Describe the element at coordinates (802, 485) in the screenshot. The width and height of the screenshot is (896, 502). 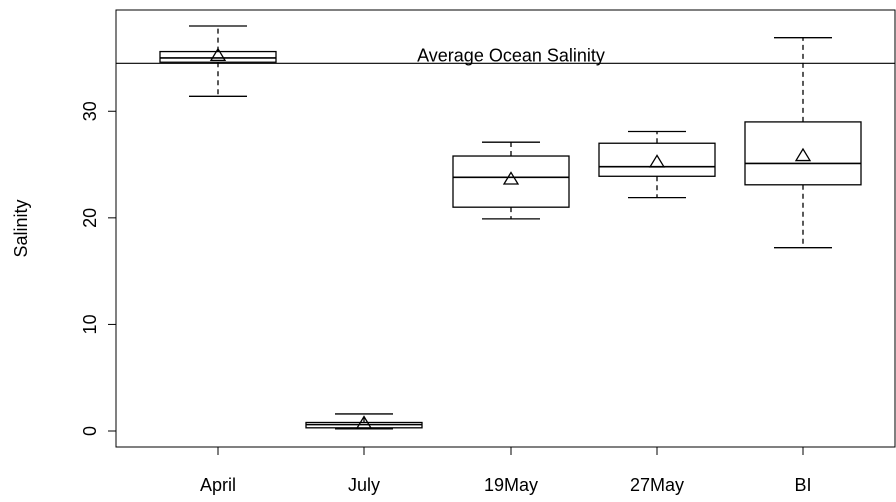
I see `x-tick-label: BI` at that location.